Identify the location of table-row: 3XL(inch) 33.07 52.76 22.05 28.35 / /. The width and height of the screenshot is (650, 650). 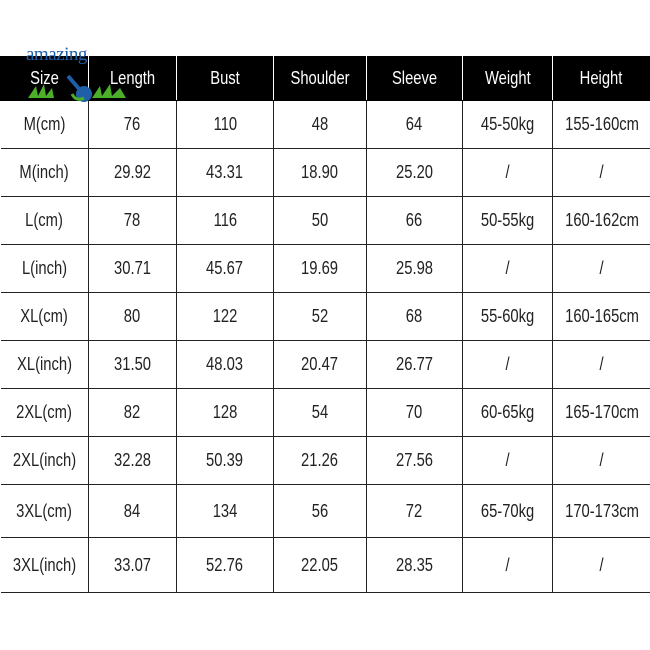
(325, 565).